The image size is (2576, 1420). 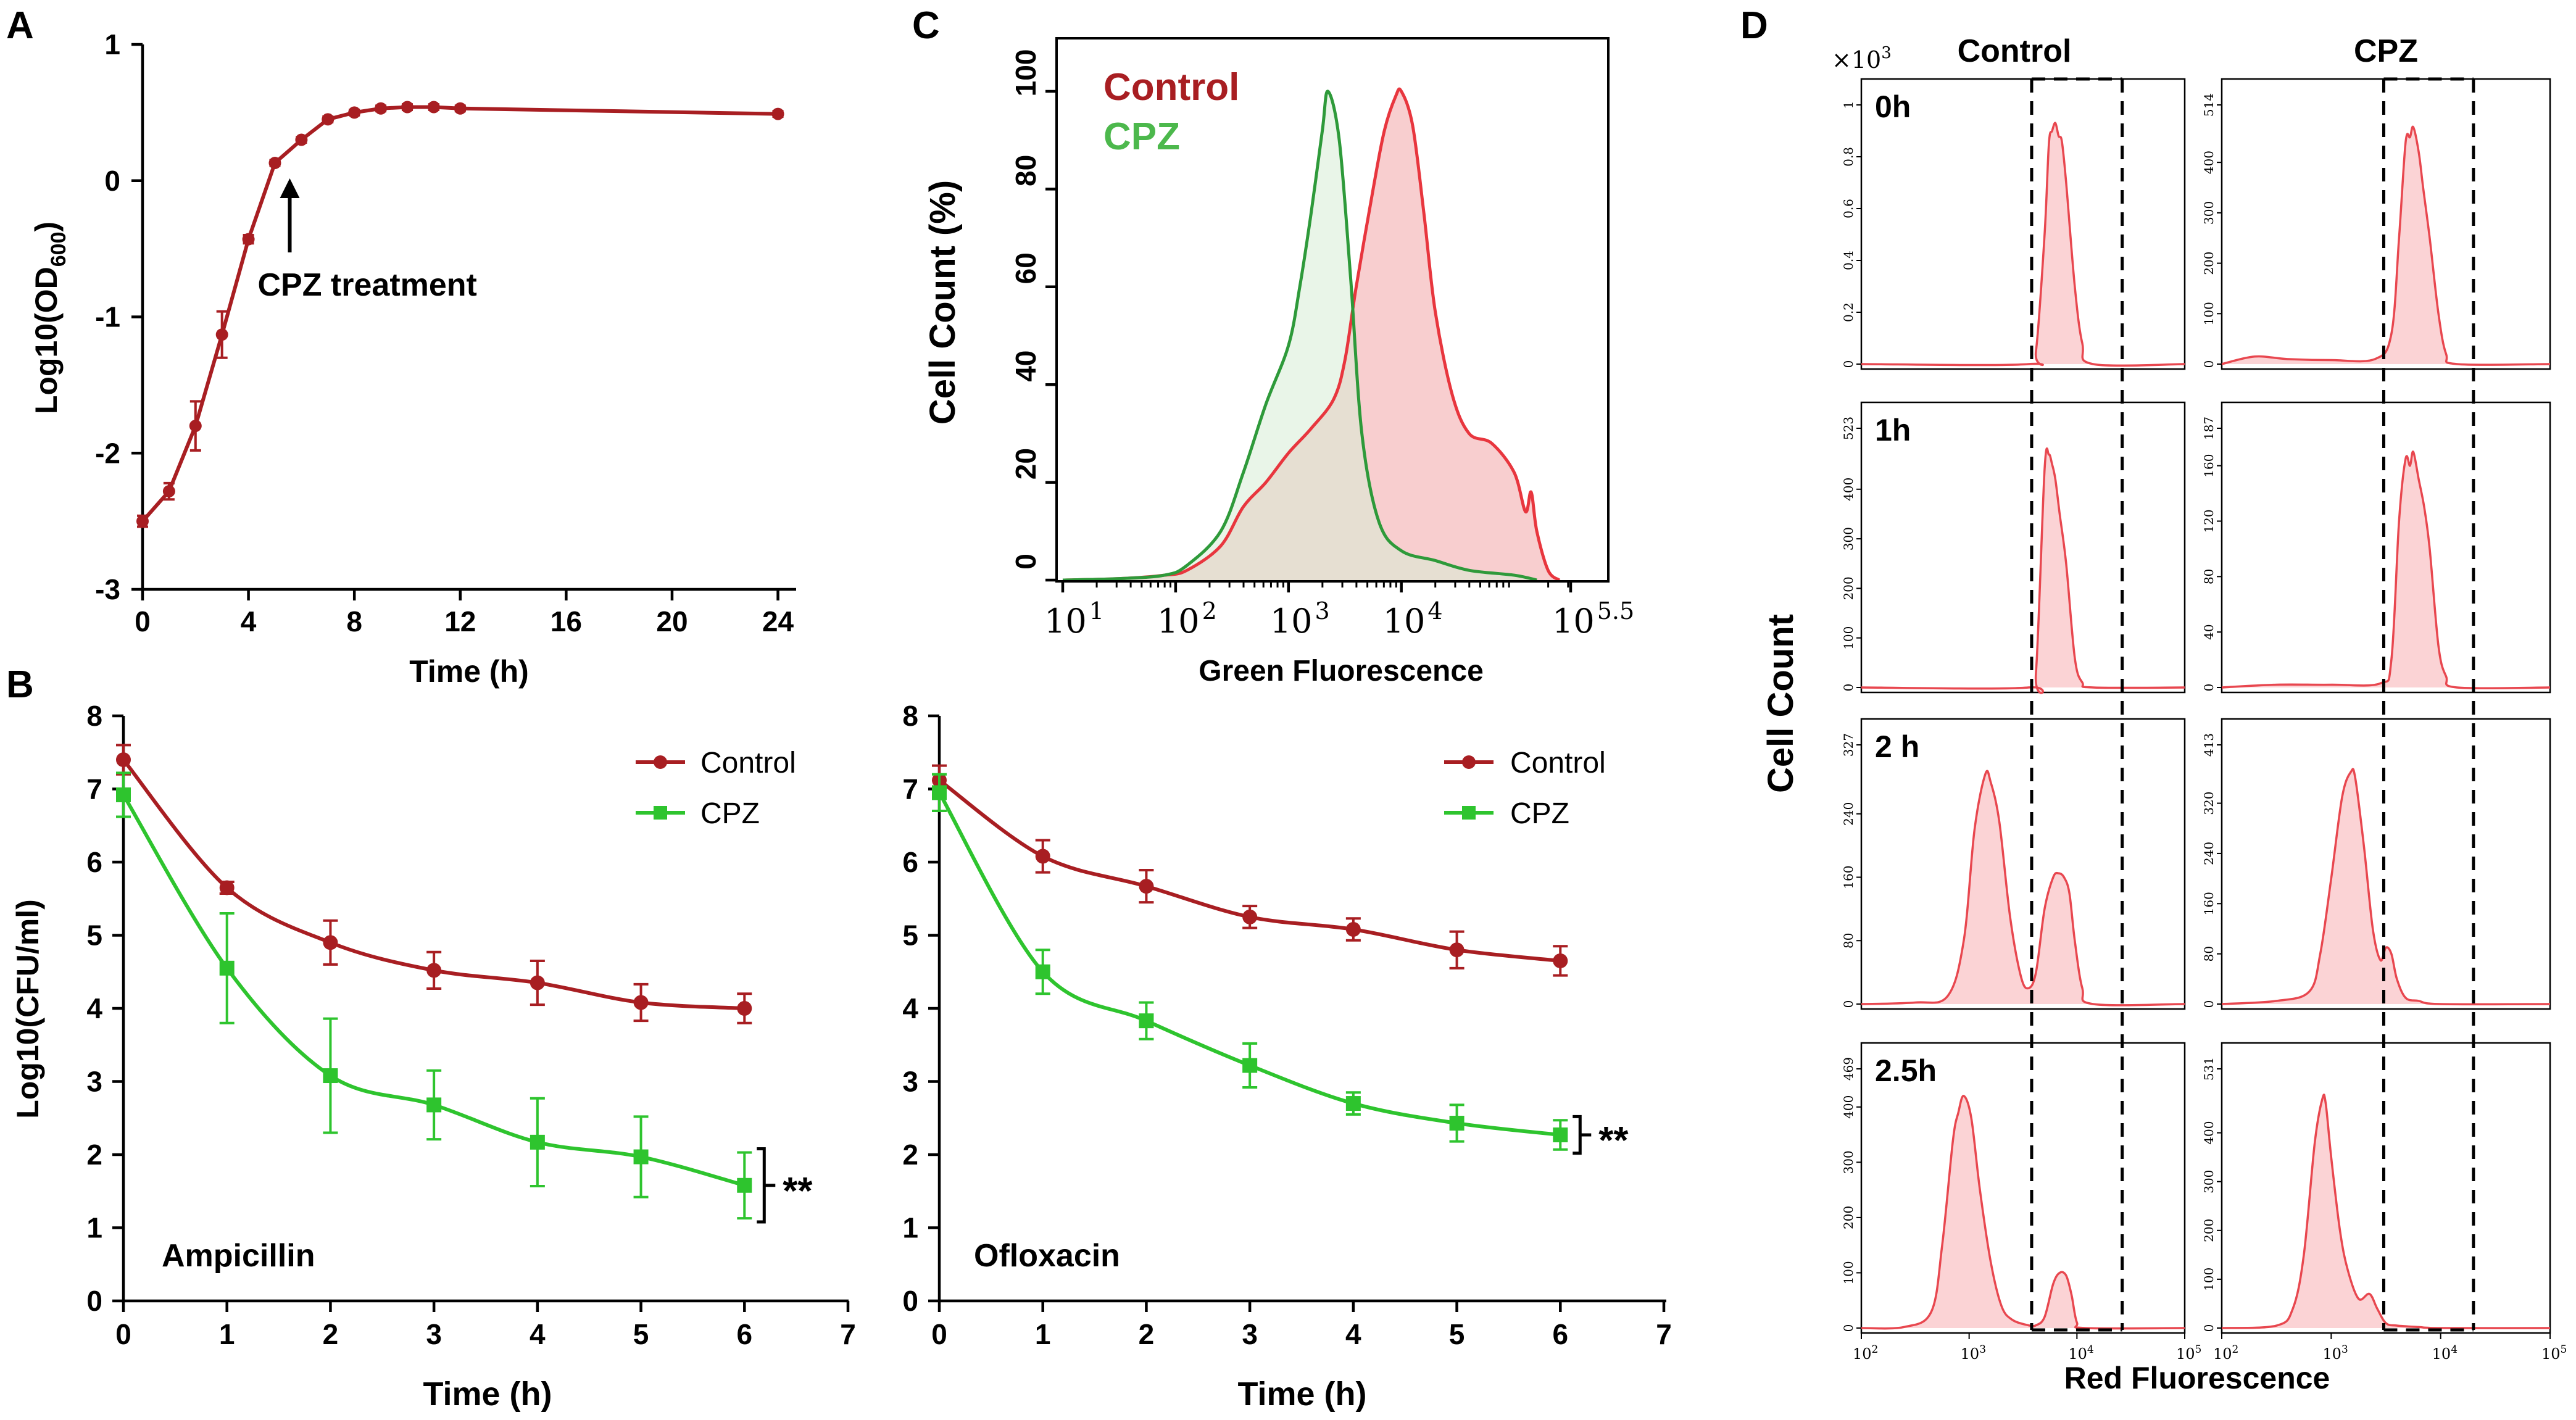 I want to click on y-tick-label: 3, so click(x=94, y=1082).